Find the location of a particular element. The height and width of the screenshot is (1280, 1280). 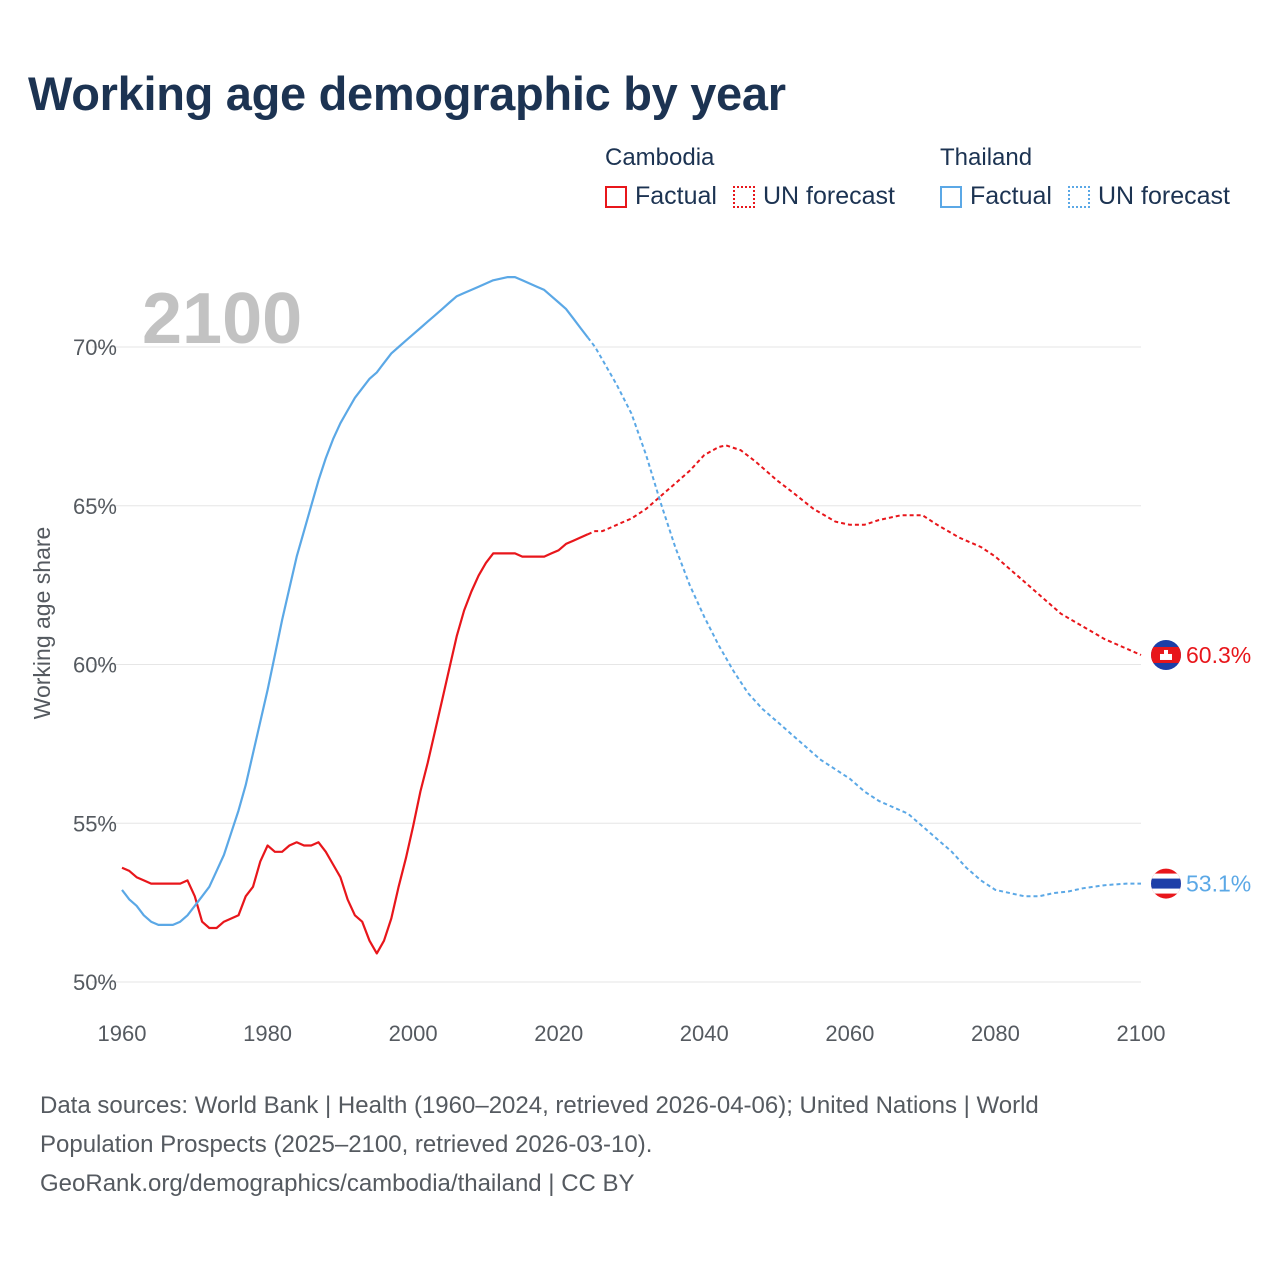

x-axis-ticks: 1960 1980 2000 2020 2040 2060 2080 2100 is located at coordinates (632, 1033).